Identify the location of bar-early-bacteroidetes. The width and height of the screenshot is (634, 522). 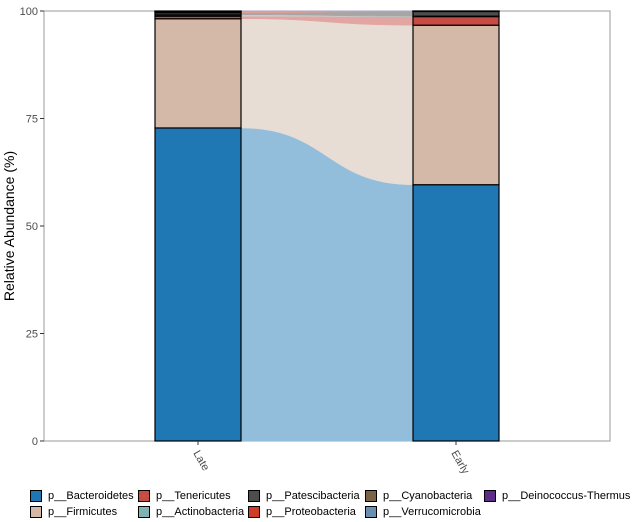
(456, 313).